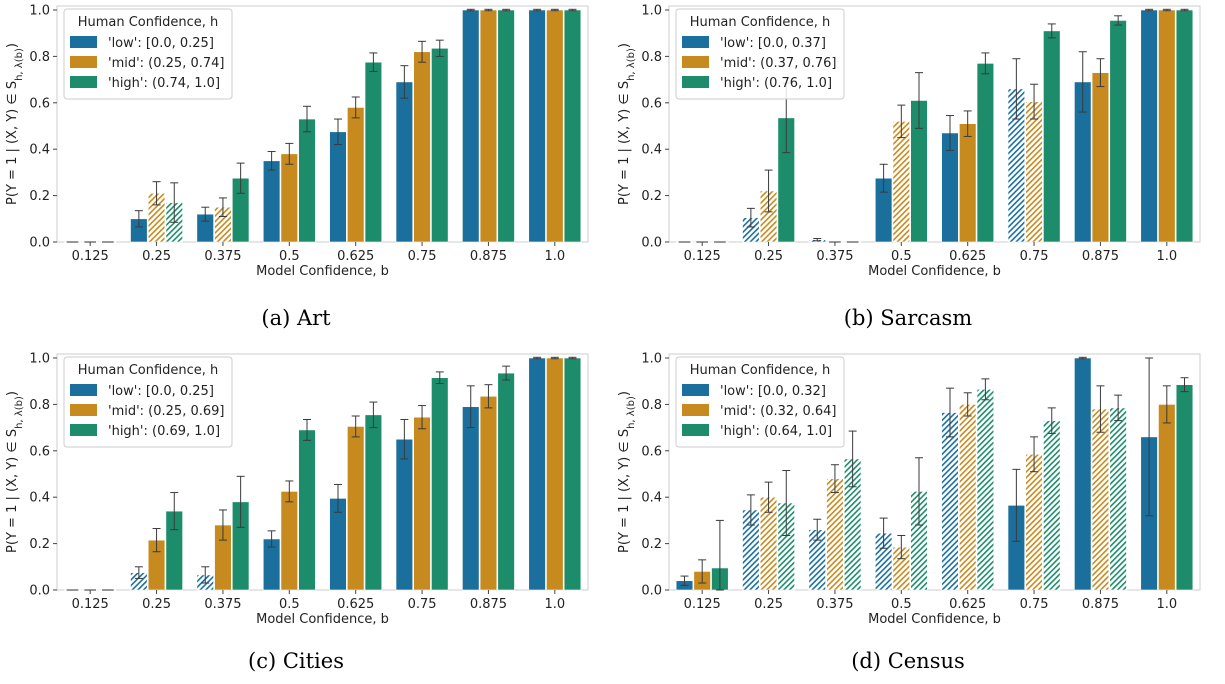  Describe the element at coordinates (164, 431) in the screenshot. I see `legend-entry: 'high': (0.69, 1.0]` at that location.